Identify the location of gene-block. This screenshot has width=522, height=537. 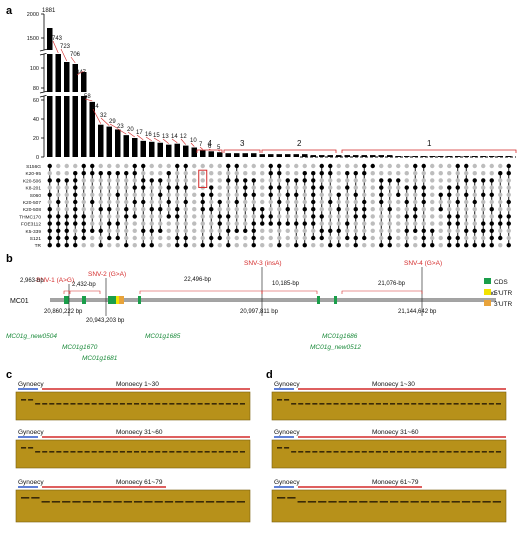
(318, 300).